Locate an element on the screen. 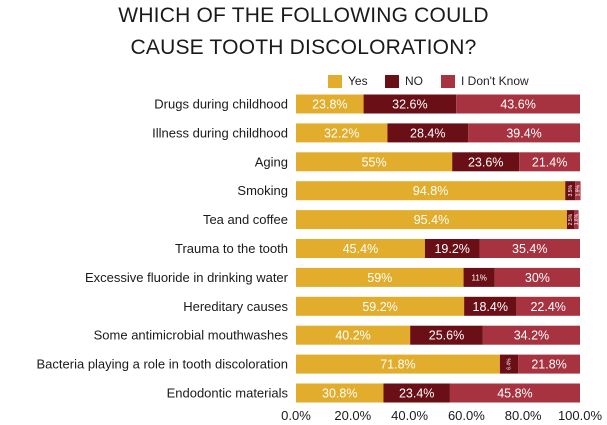 Image resolution: width=607 pixels, height=425 pixels. chart-title-line-1: WHICH OF THE FOLLOWING COULD is located at coordinates (303, 15).